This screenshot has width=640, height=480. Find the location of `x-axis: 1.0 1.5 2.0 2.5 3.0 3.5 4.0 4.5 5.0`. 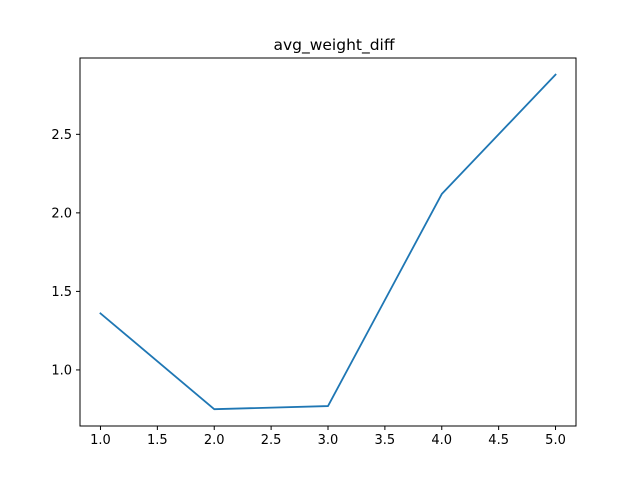

x-axis: 1.0 1.5 2.0 2.5 3.0 3.5 4.0 4.5 5.0 is located at coordinates (328, 437).